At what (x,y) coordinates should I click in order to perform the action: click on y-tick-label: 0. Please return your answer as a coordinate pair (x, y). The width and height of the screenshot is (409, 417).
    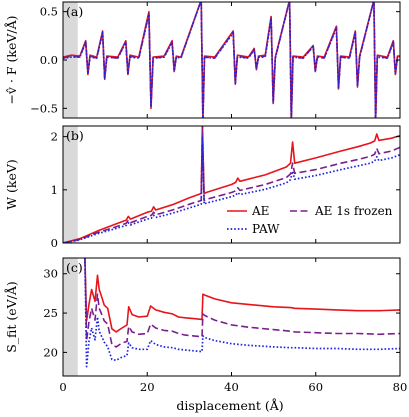
    Looking at the image, I should click on (54, 243).